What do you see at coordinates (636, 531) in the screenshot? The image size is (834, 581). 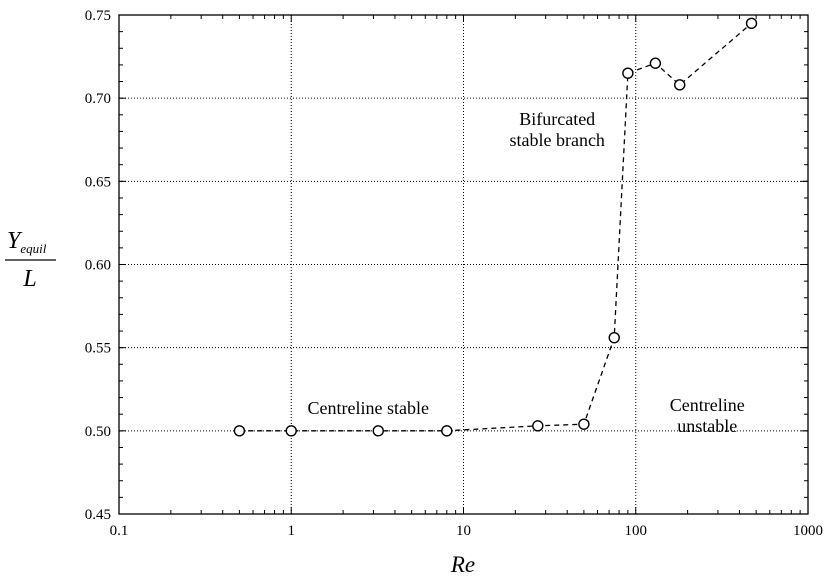 I see `x-tick-label: 100` at bounding box center [636, 531].